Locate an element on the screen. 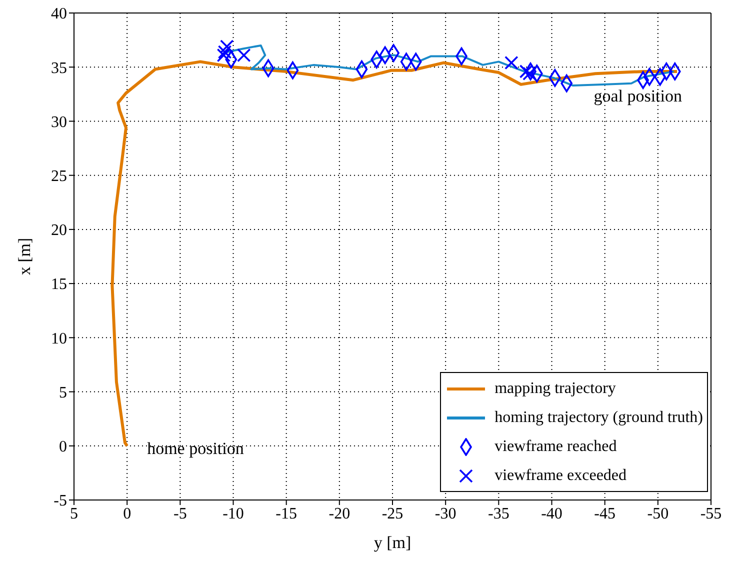 Image resolution: width=730 pixels, height=562 pixels. x-tick-label: -20 is located at coordinates (339, 513).